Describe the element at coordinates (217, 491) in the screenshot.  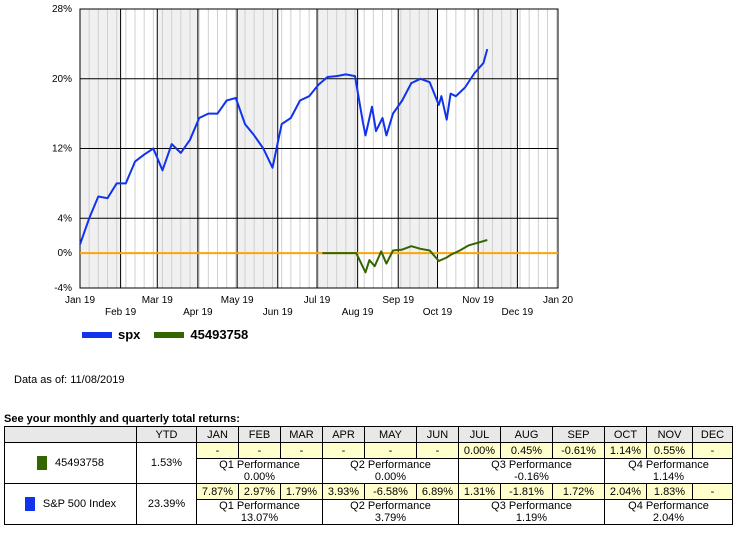
I see `month-value: 7.87%` at that location.